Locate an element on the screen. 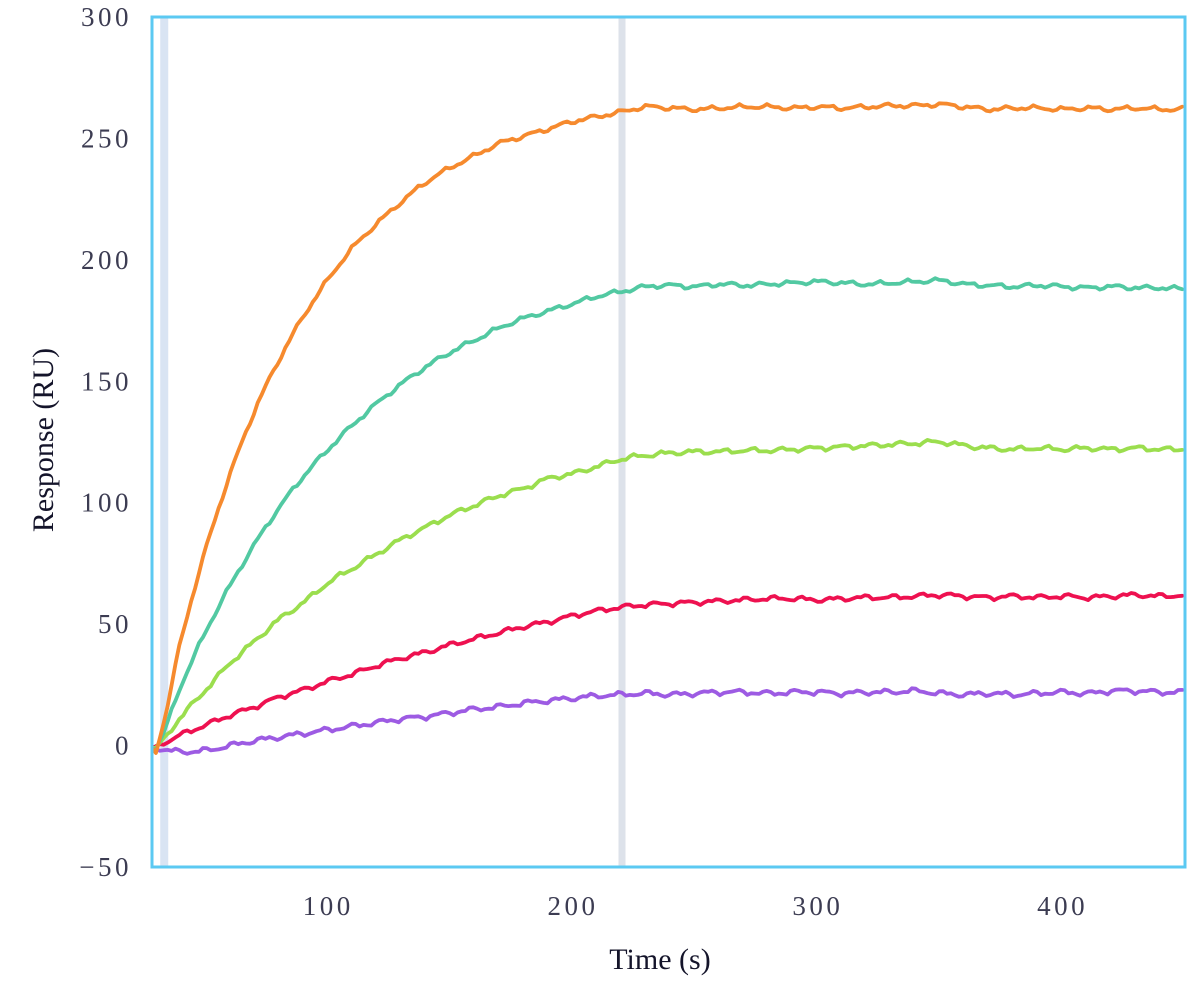 This screenshot has height=1000, width=1200. y-tick-label-100: 100 is located at coordinates (106, 503).